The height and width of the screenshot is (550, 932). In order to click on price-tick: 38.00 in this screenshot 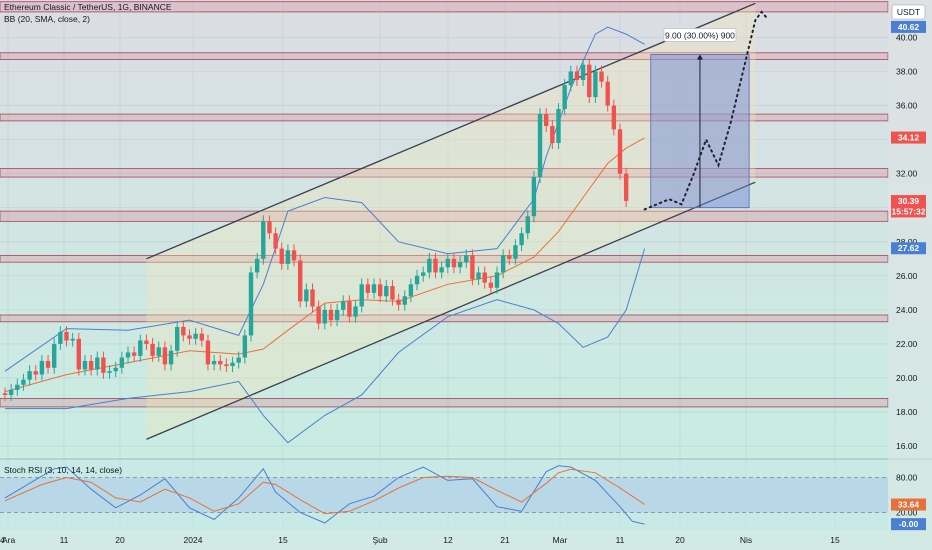, I will do `click(907, 72)`.